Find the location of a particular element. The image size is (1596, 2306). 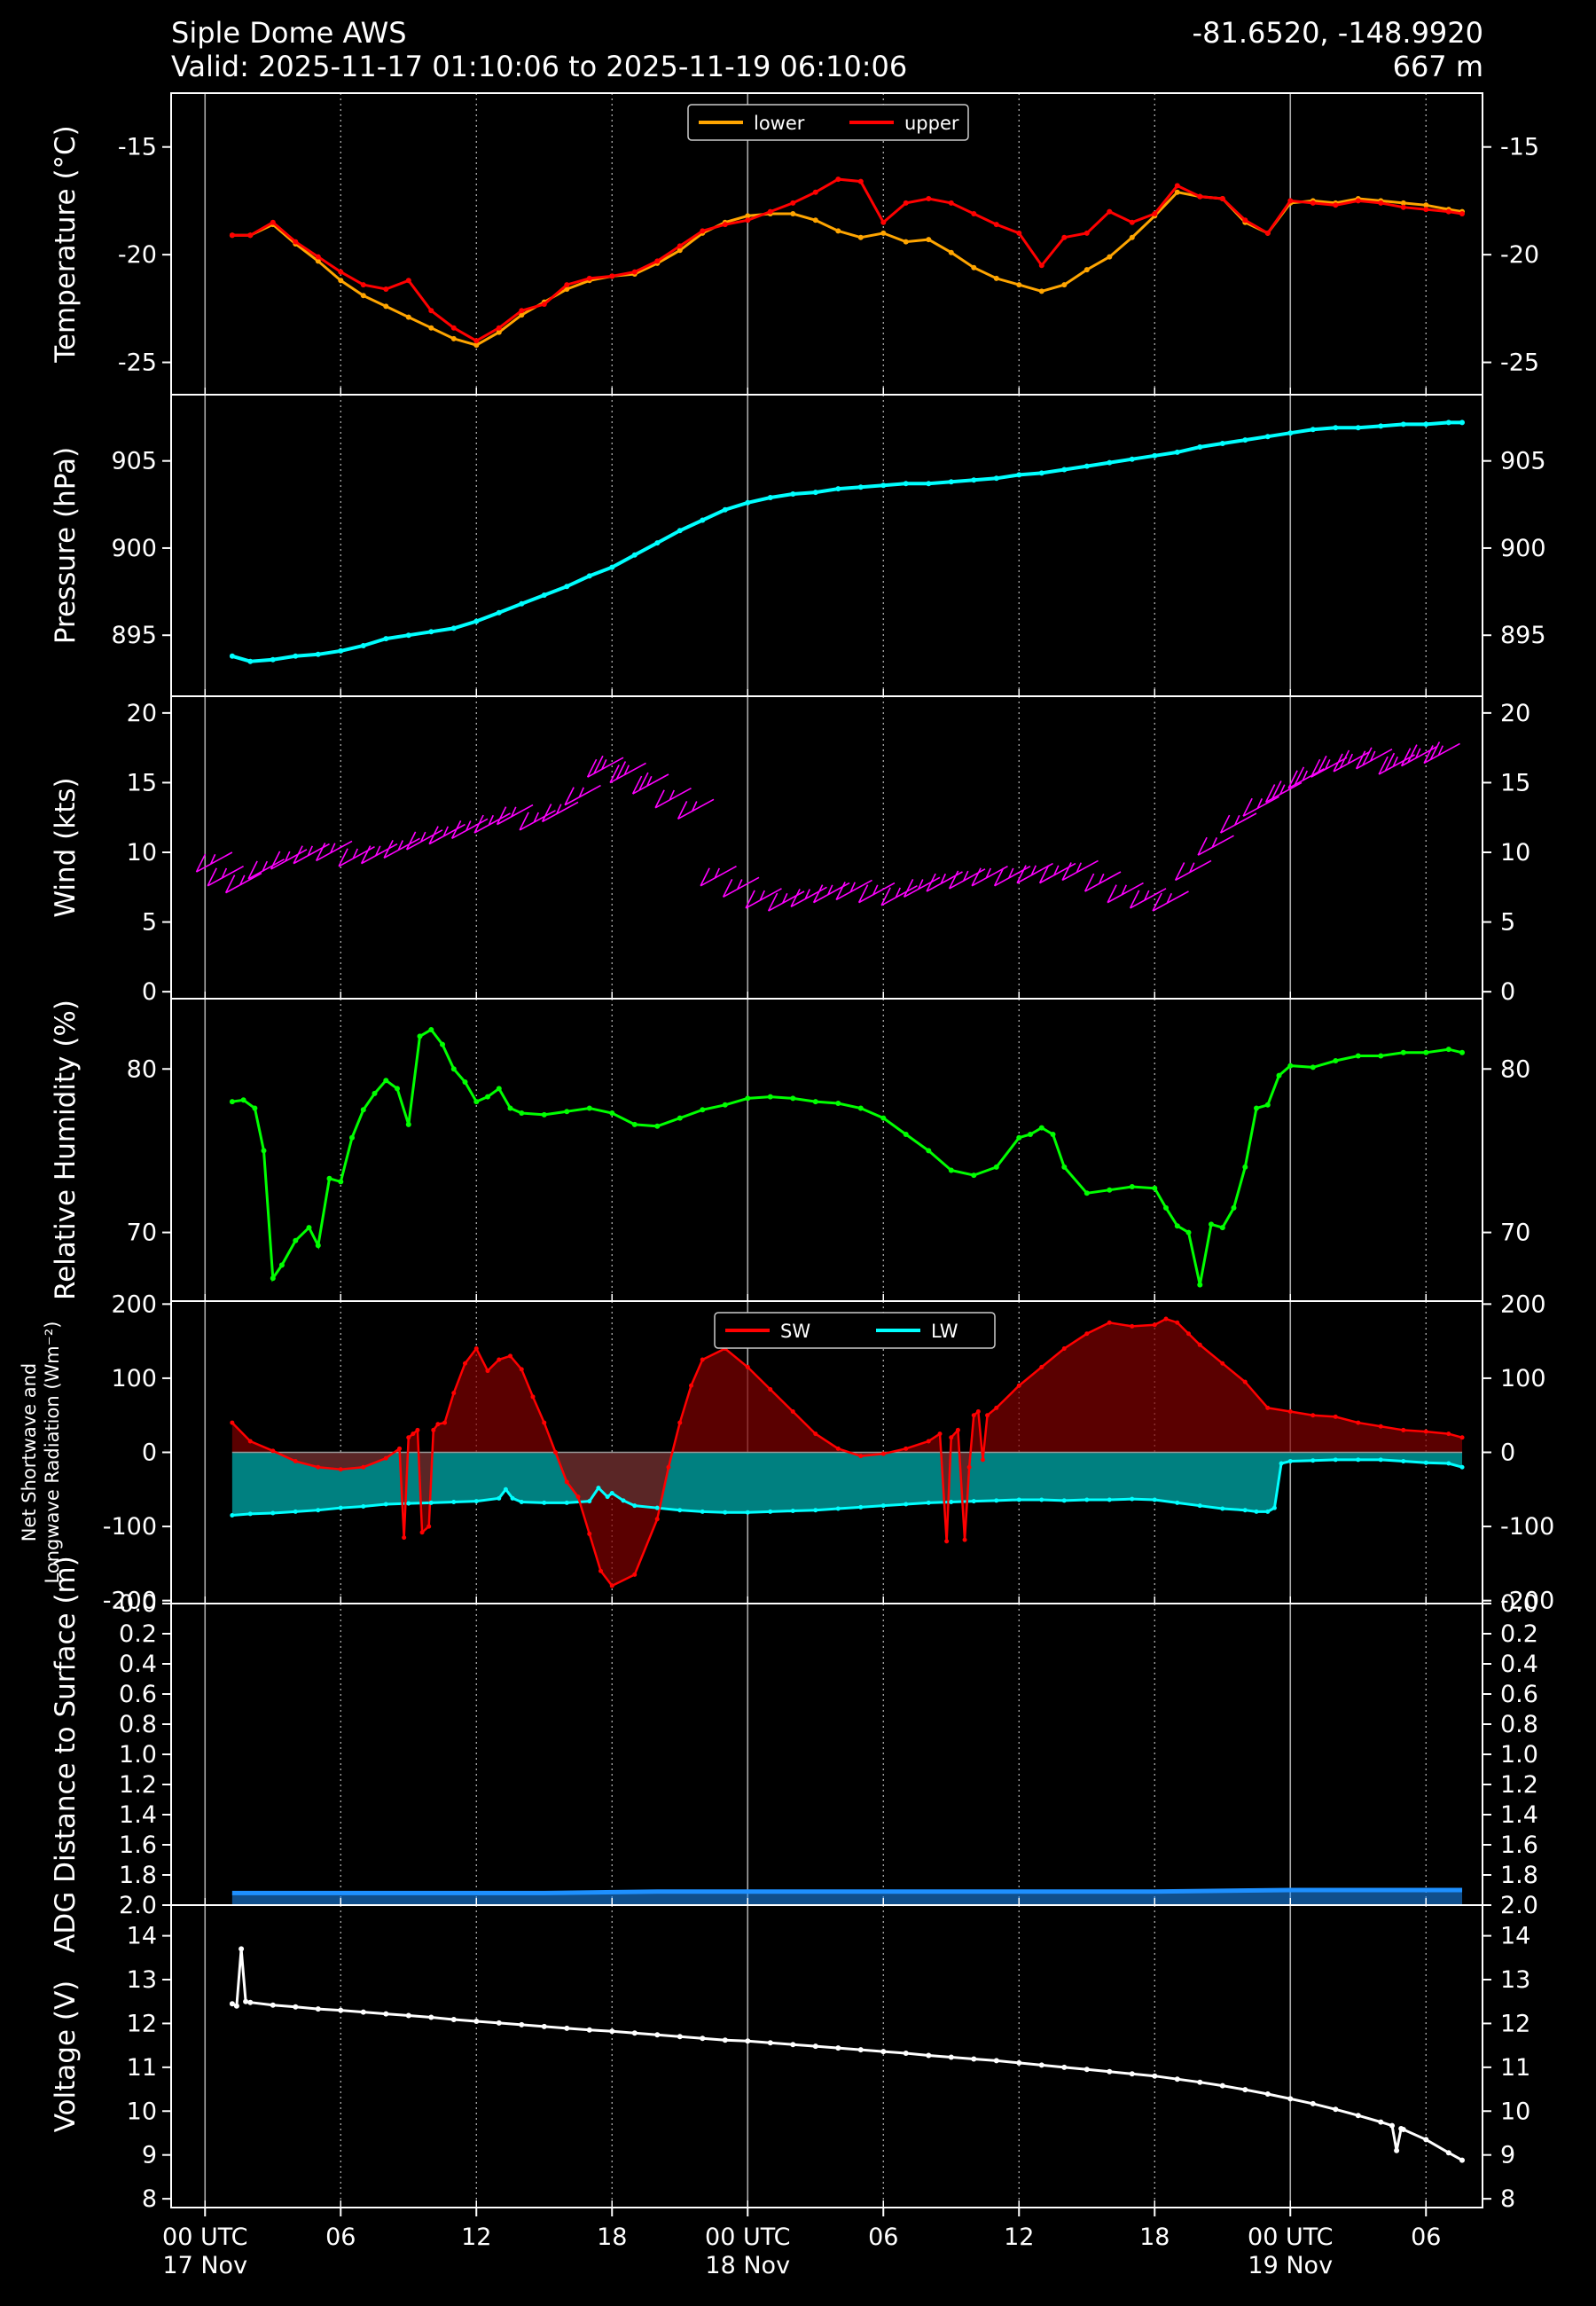

y-tick-label-right: 0.8 is located at coordinates (1519, 1724).